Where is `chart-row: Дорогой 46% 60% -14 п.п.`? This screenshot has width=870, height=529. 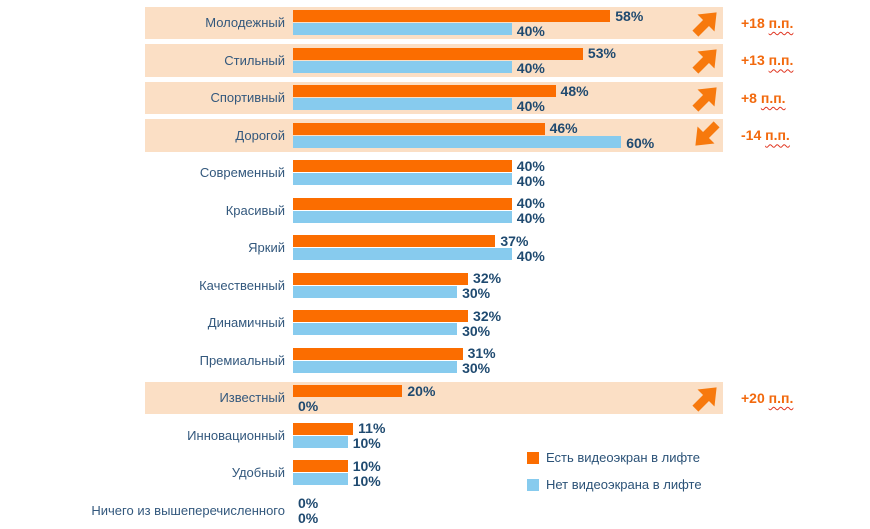 chart-row: Дорогой 46% 60% -14 п.п. is located at coordinates (435, 136).